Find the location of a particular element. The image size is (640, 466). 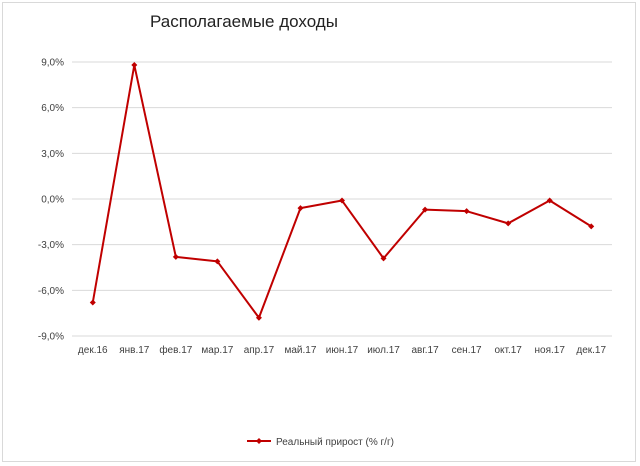

x-tick-label: янв.17 is located at coordinates (134, 350).